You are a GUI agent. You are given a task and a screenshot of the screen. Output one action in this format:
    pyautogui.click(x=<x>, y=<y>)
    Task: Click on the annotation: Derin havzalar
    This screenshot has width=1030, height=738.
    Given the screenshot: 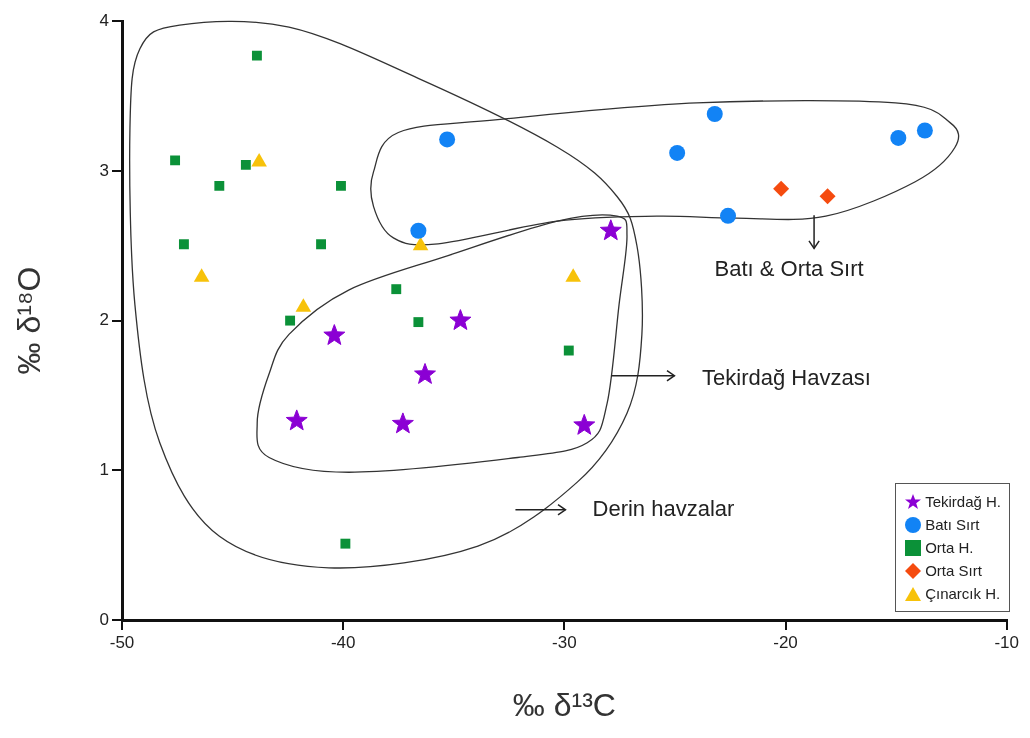 What is the action you would take?
    pyautogui.click(x=663, y=508)
    